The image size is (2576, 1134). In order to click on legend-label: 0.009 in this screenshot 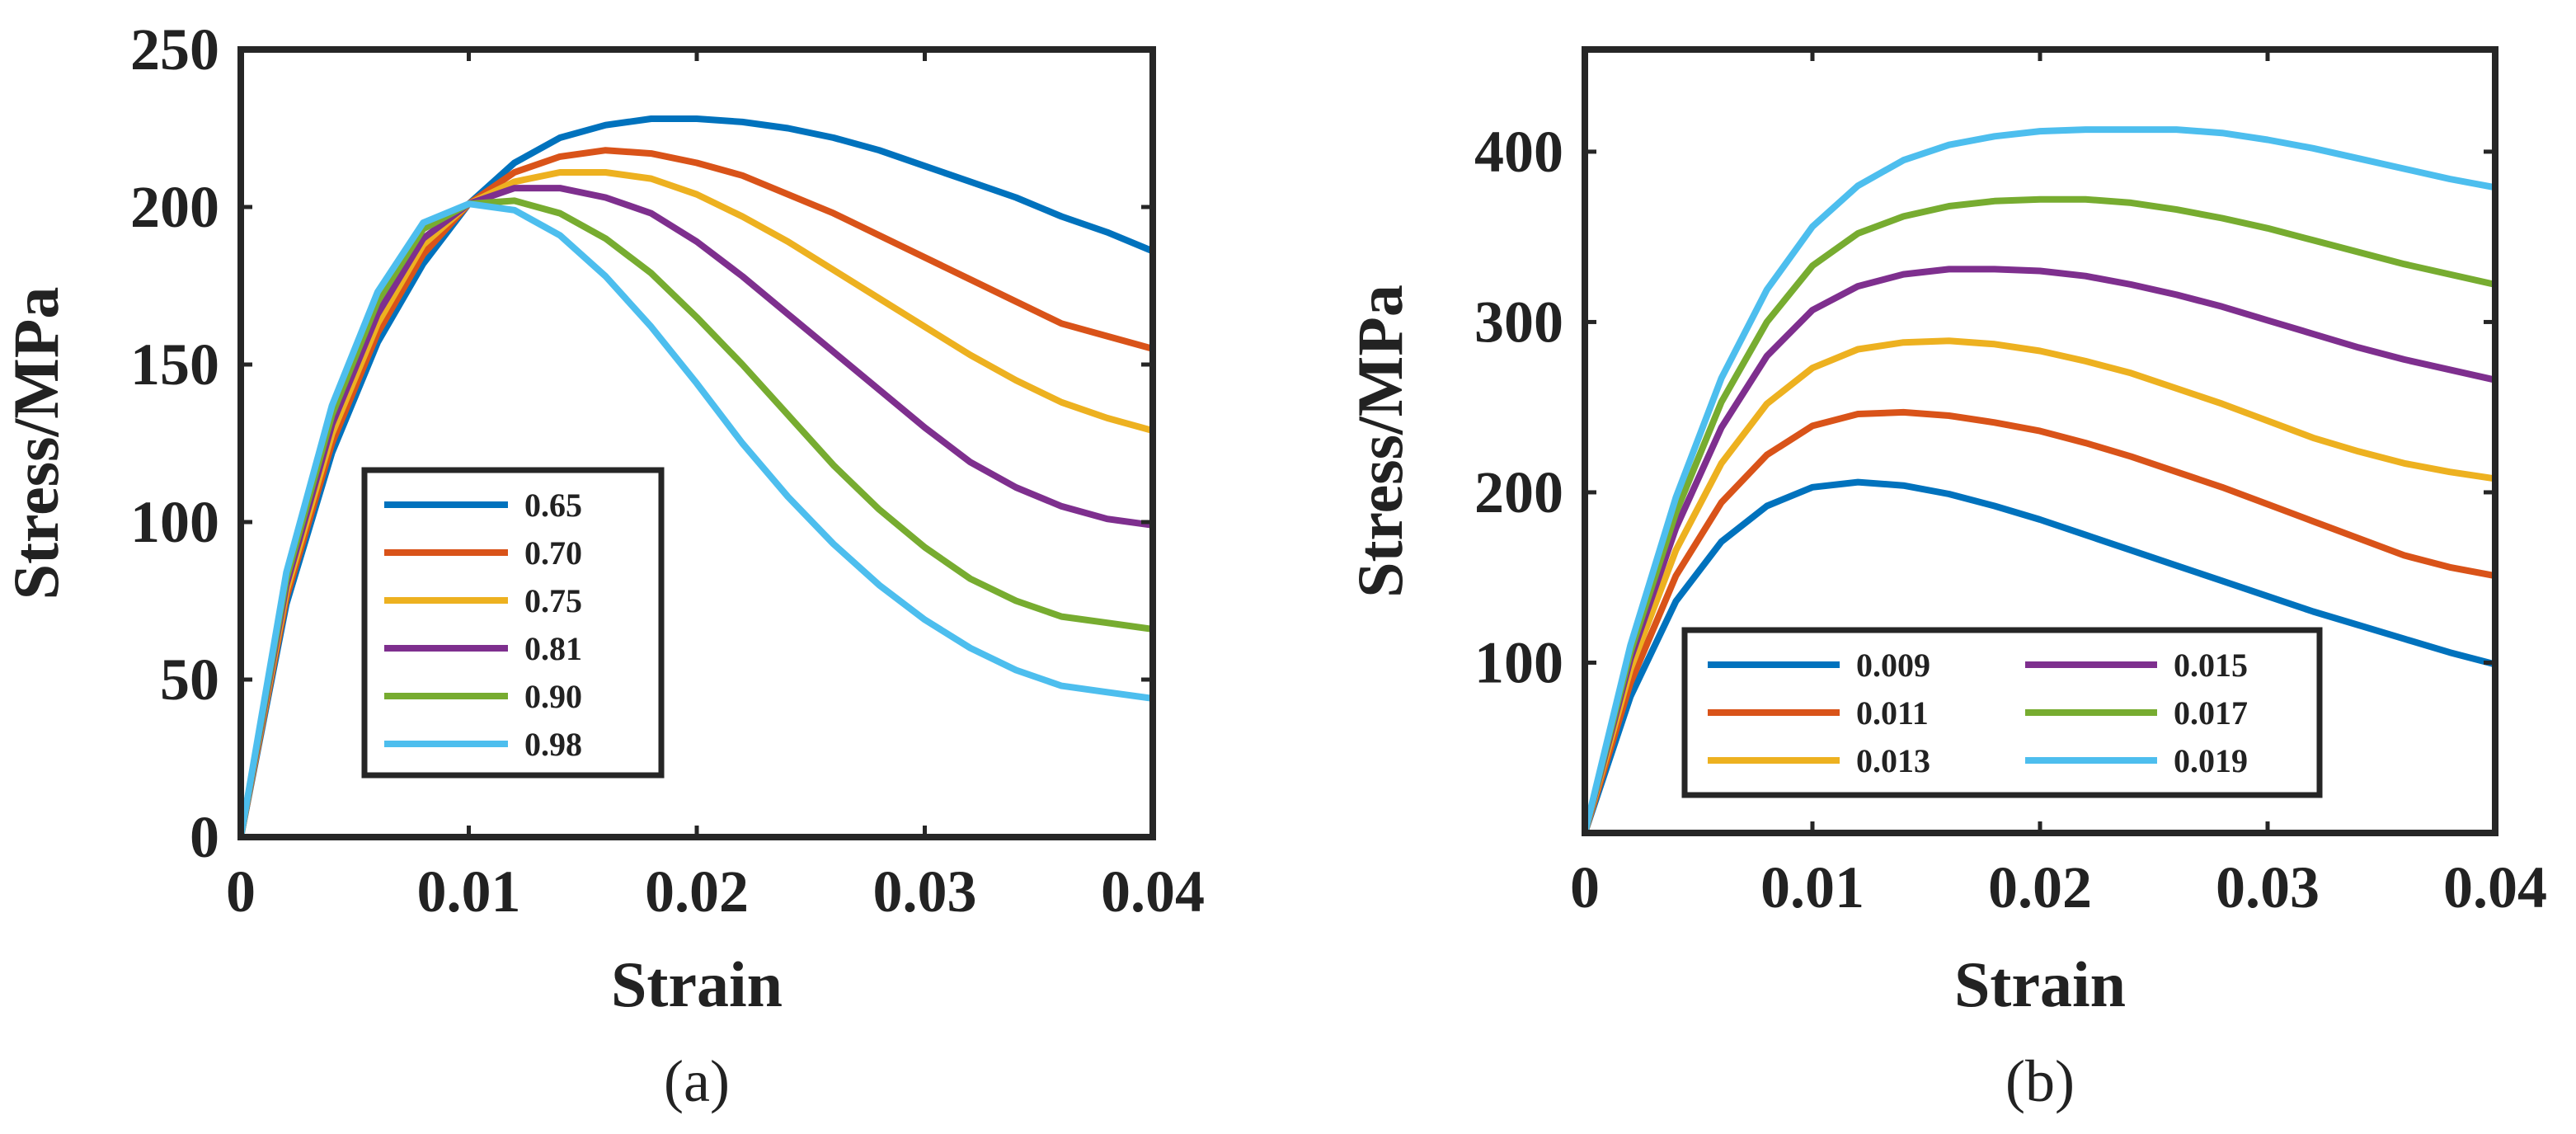, I will do `click(1893, 665)`.